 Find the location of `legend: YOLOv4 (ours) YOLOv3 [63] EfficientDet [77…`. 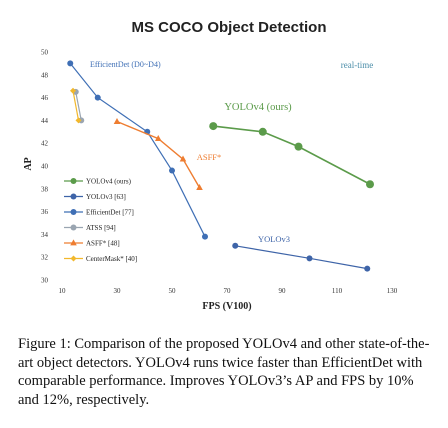

legend: YOLOv4 (ours) YOLOv3 [63] EfficientDet [77… is located at coordinates (100, 220).